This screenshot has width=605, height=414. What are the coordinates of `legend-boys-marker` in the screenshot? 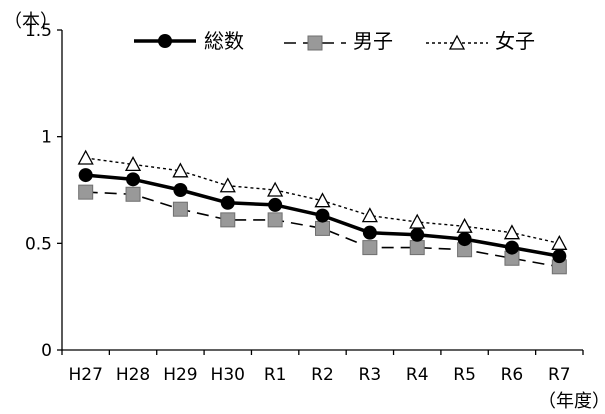 It's located at (315, 43).